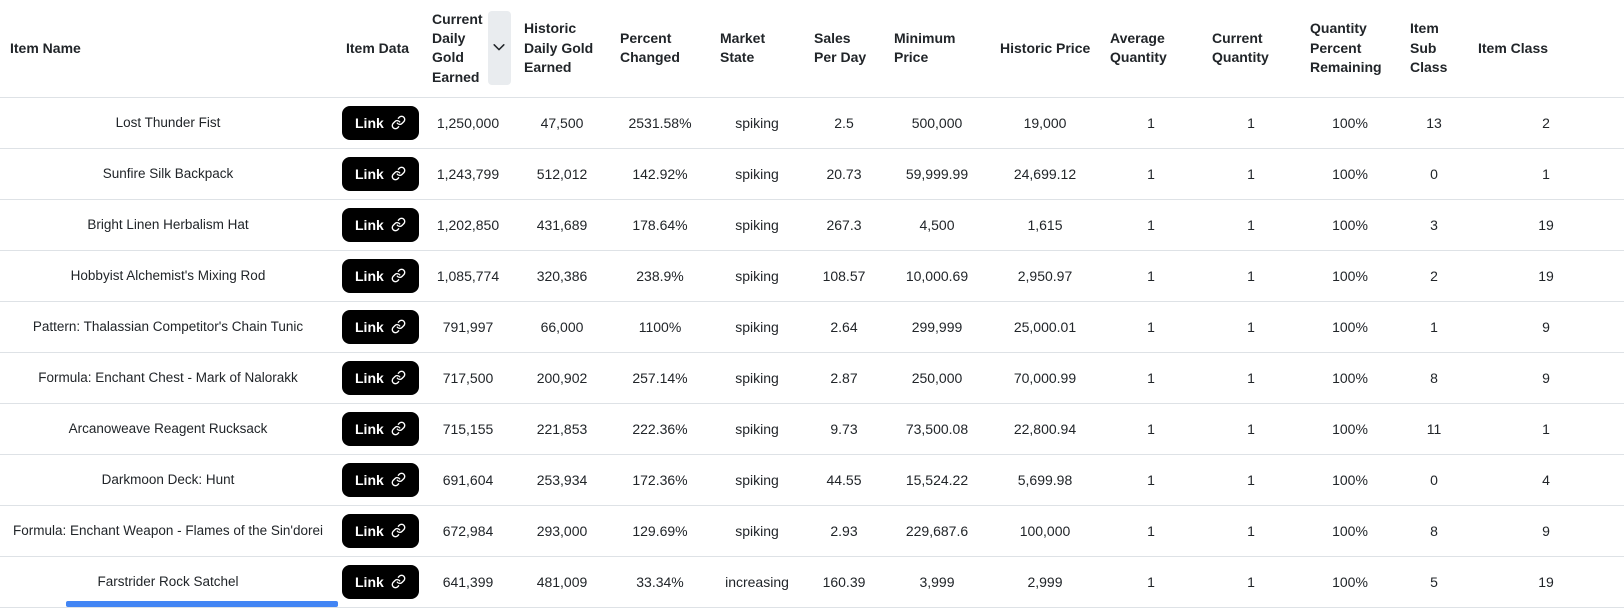 The image size is (1624, 608). Describe the element at coordinates (468, 531) in the screenshot. I see `current-daily-gold-earned-cell: 672,984` at that location.